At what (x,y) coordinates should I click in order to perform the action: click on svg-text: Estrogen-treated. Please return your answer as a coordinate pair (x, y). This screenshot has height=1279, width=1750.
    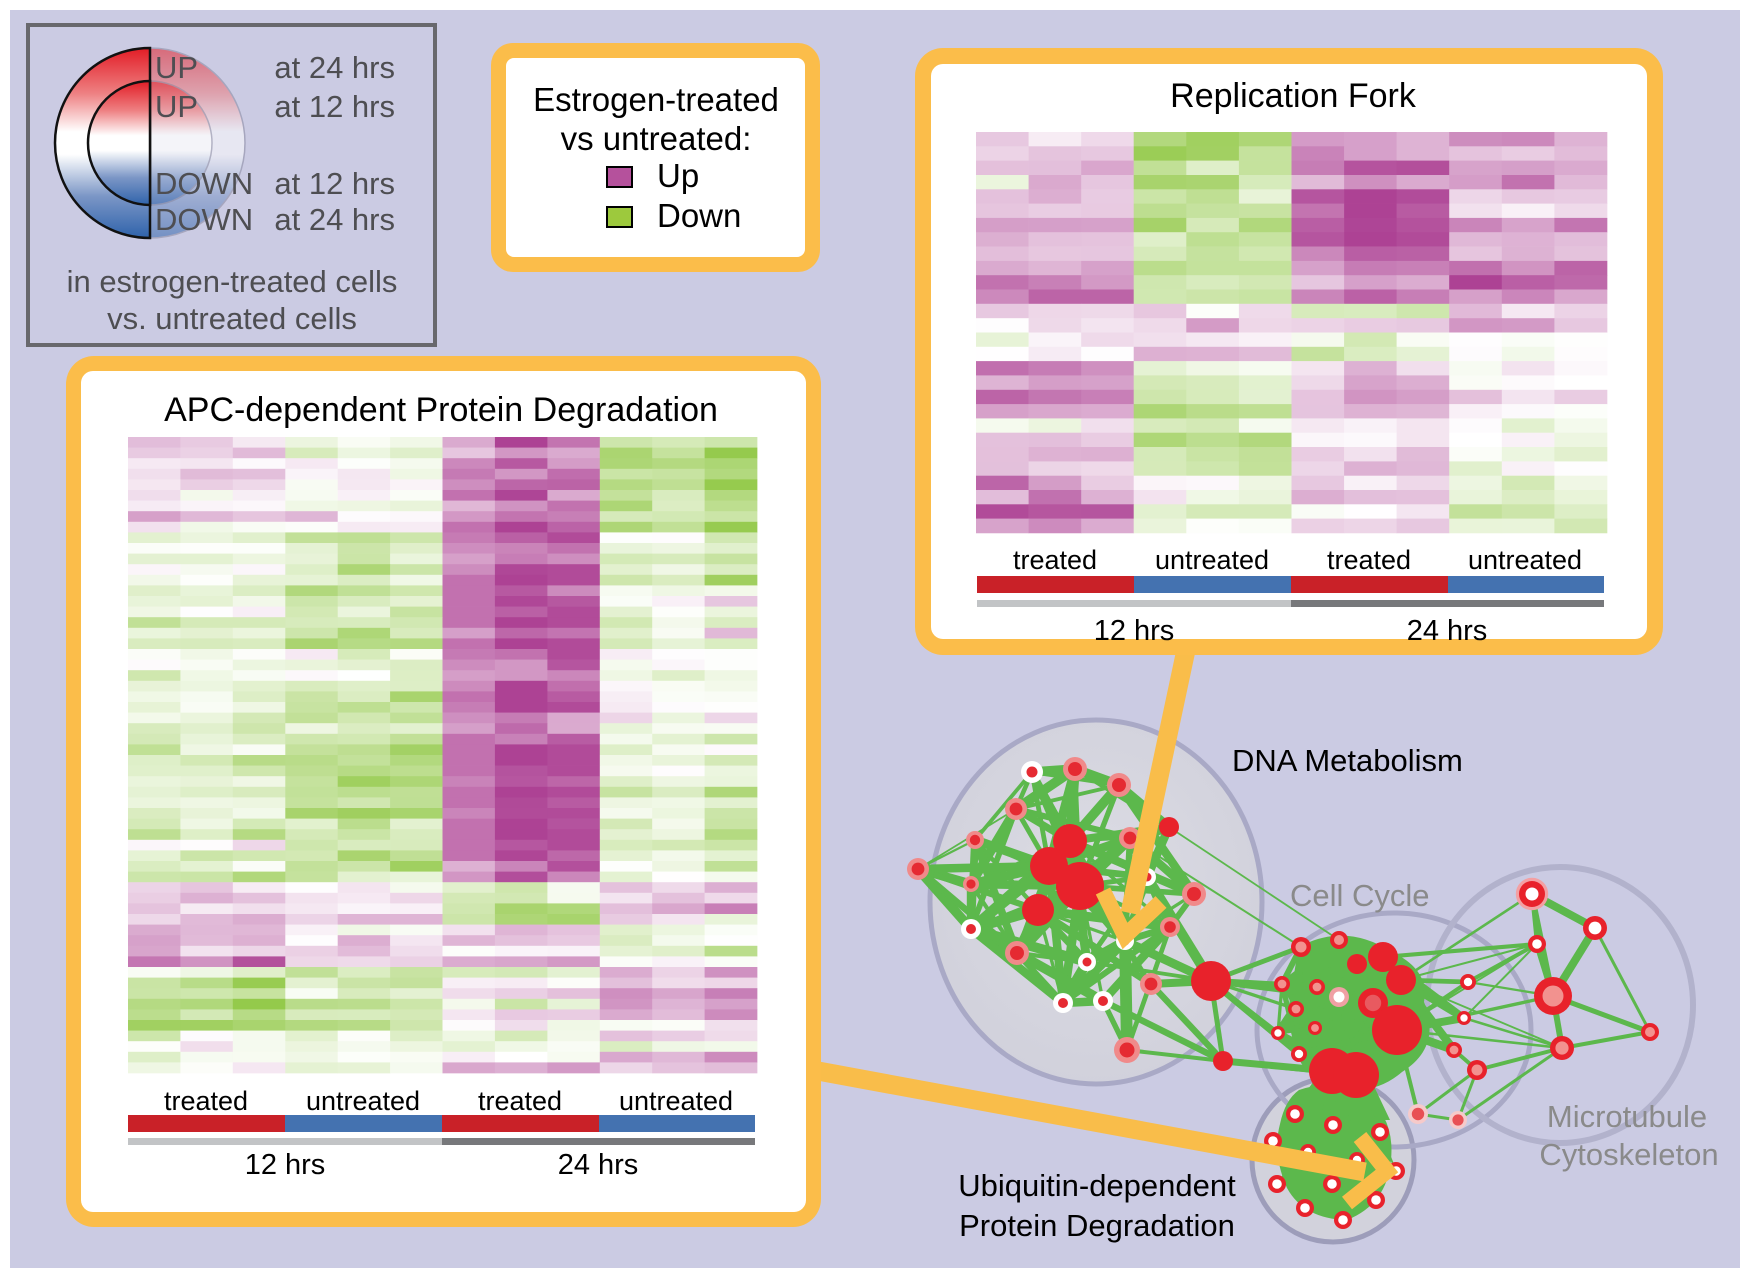
    Looking at the image, I should click on (656, 99).